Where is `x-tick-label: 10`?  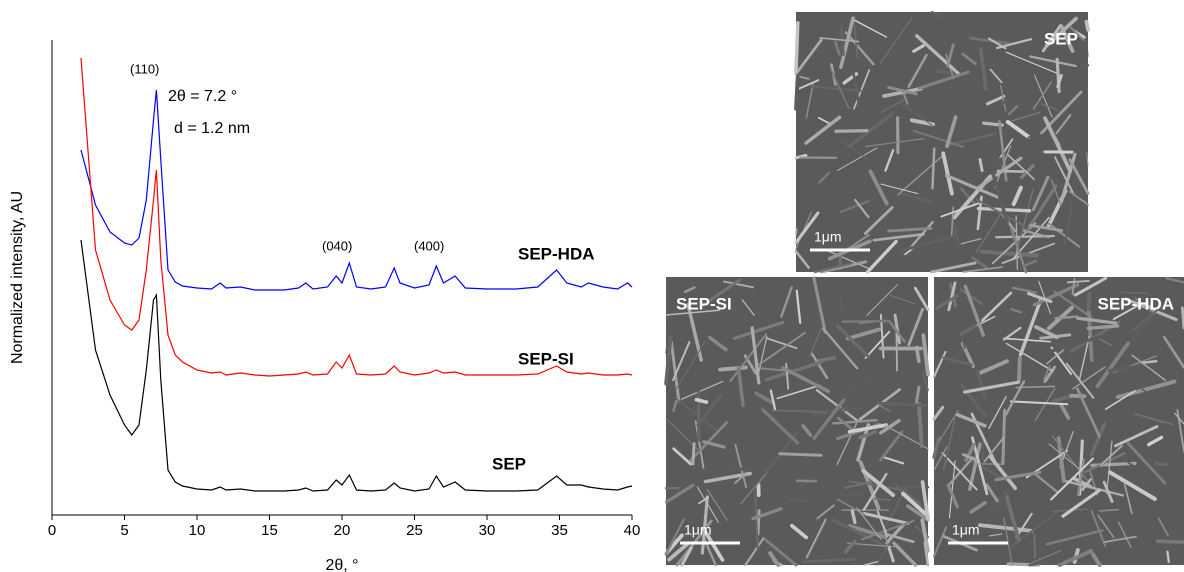 x-tick-label: 10 is located at coordinates (197, 530).